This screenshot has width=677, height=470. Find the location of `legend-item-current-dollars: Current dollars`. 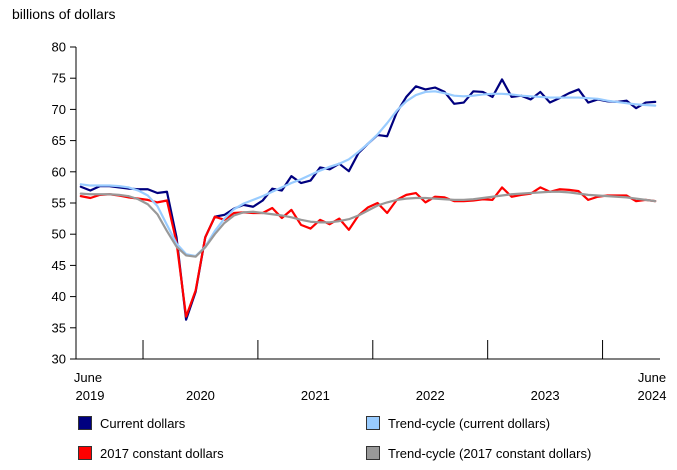

legend-item-current-dollars: Current dollars is located at coordinates (131, 423).